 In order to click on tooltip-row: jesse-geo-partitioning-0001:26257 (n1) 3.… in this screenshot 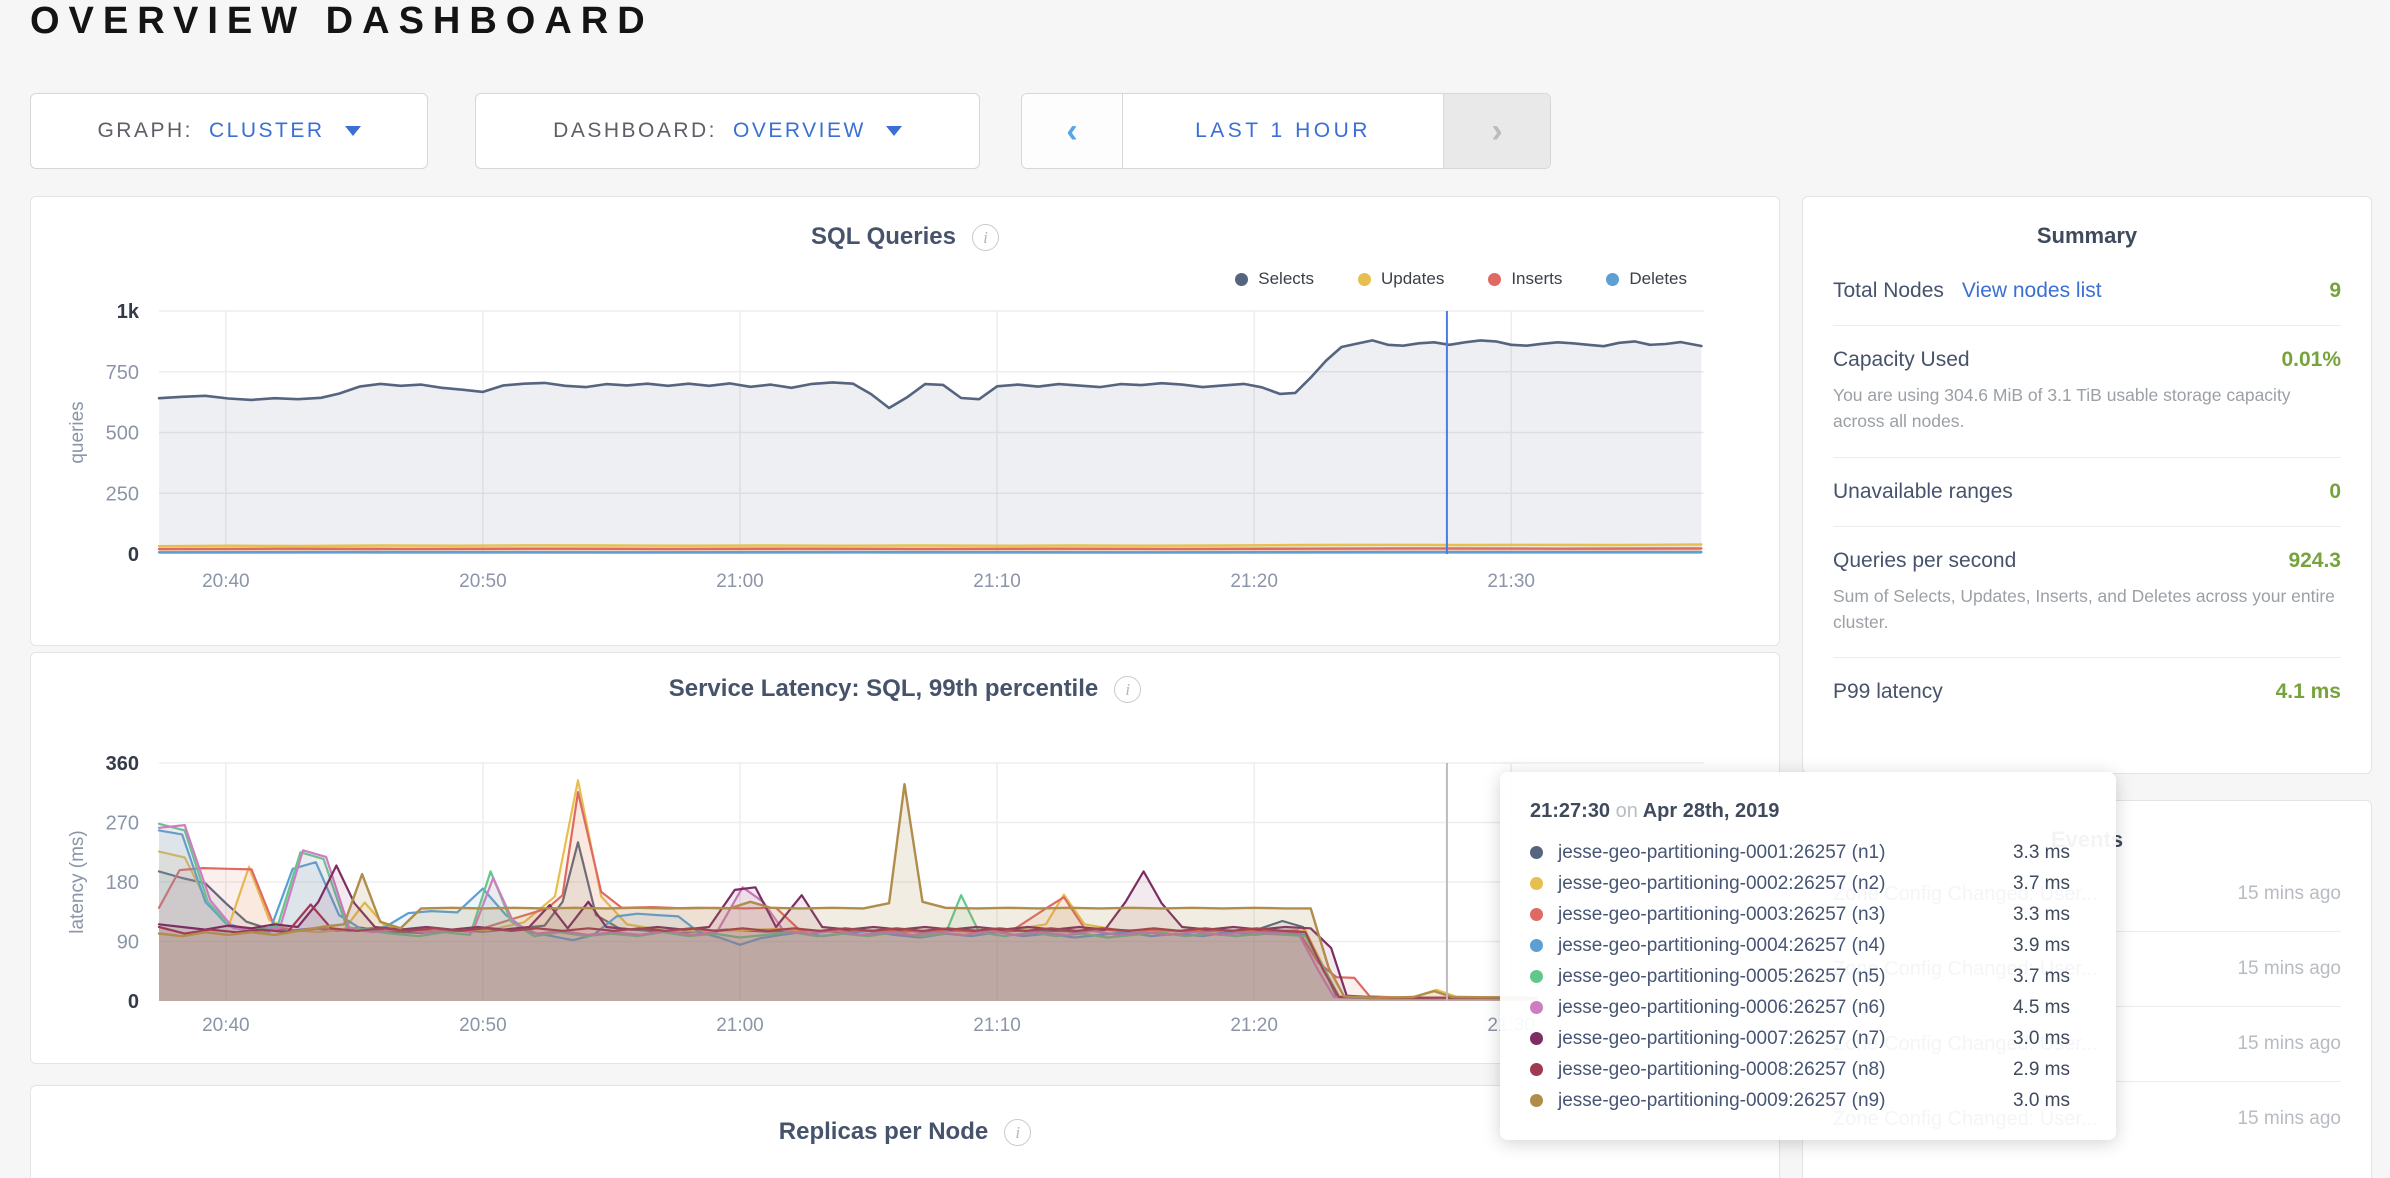, I will do `click(1806, 852)`.